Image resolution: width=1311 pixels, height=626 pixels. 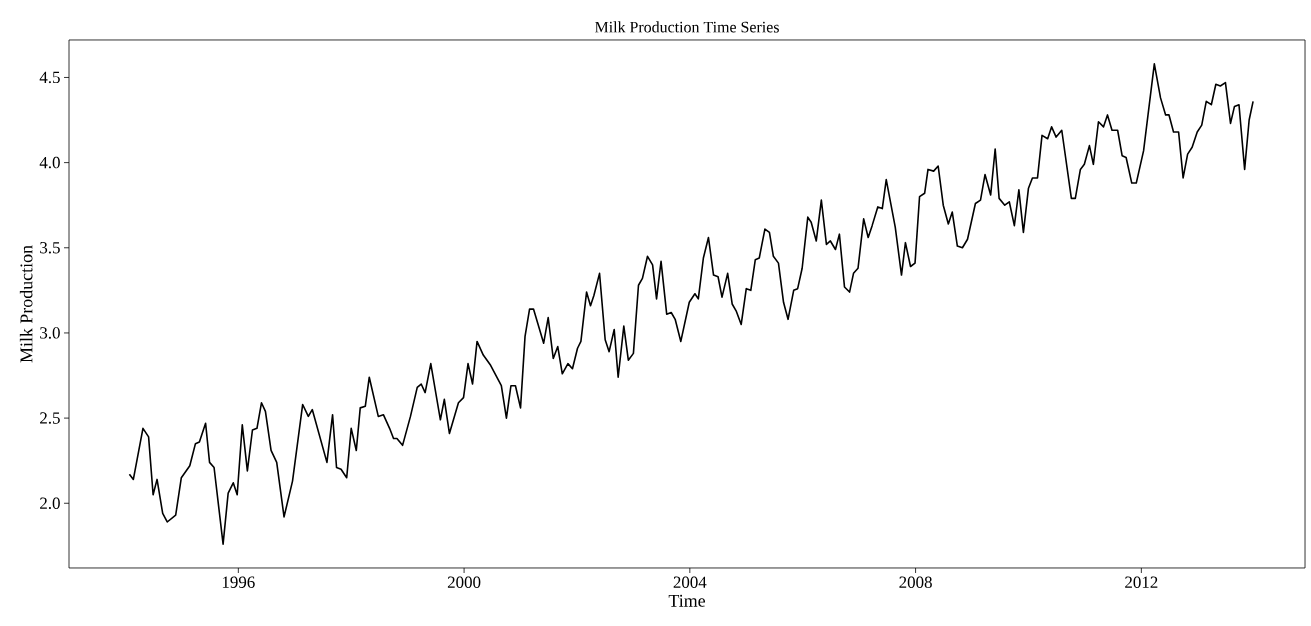 I want to click on y-axis-title: Milk Production, so click(x=26, y=304).